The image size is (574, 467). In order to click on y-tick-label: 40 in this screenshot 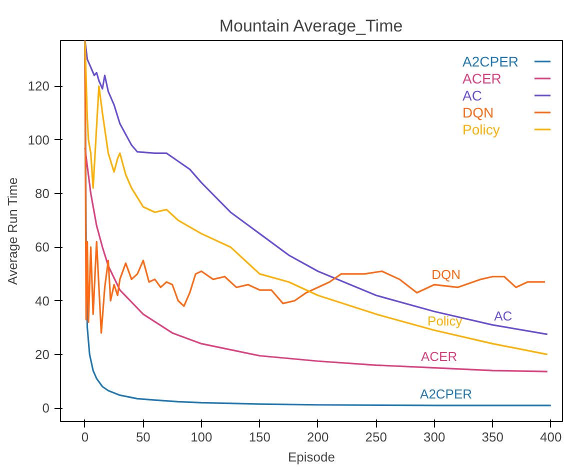, I will do `click(42, 300)`.